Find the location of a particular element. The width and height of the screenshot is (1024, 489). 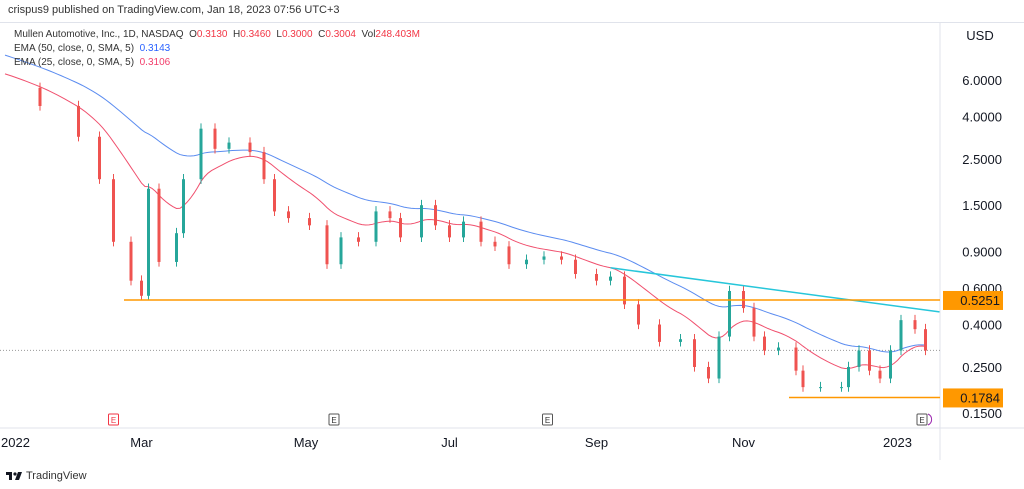

low-value: 0.3000 is located at coordinates (297, 34).